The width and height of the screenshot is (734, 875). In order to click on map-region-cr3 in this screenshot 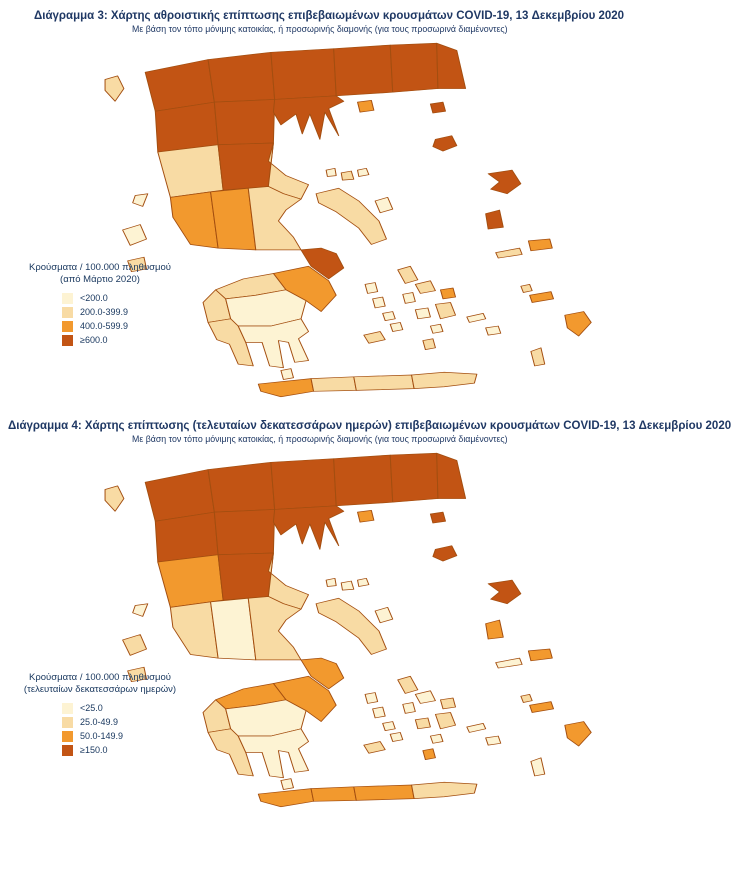, I will do `click(384, 792)`.